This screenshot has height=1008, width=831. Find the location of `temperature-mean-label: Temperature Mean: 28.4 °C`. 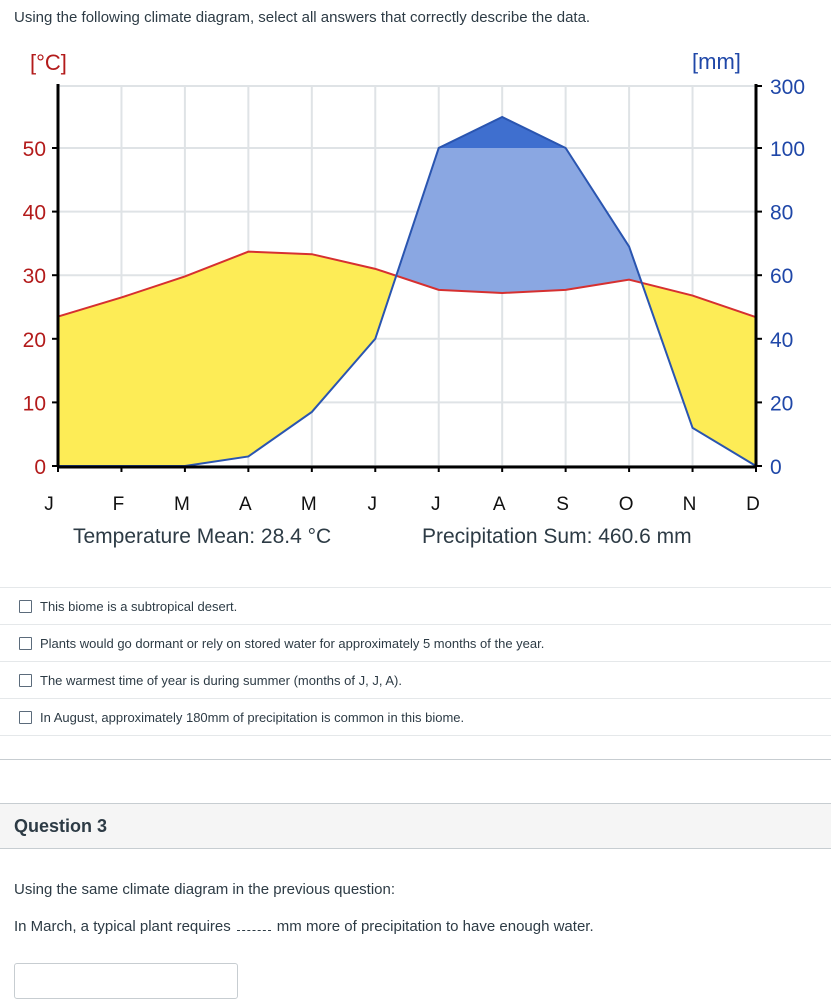

temperature-mean-label: Temperature Mean: 28.4 °C is located at coordinates (202, 536).